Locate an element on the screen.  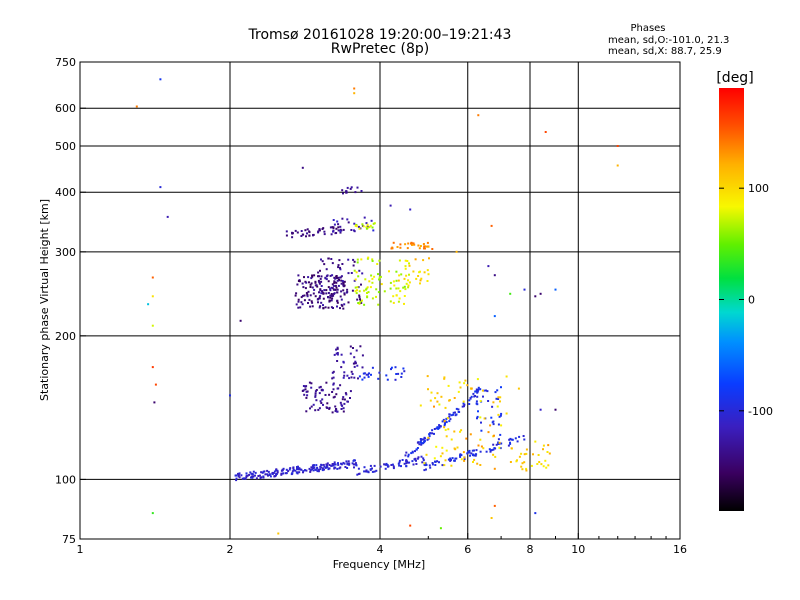
y-axis-label: Stationary phase Virtual Height [km] is located at coordinates (44, 300).